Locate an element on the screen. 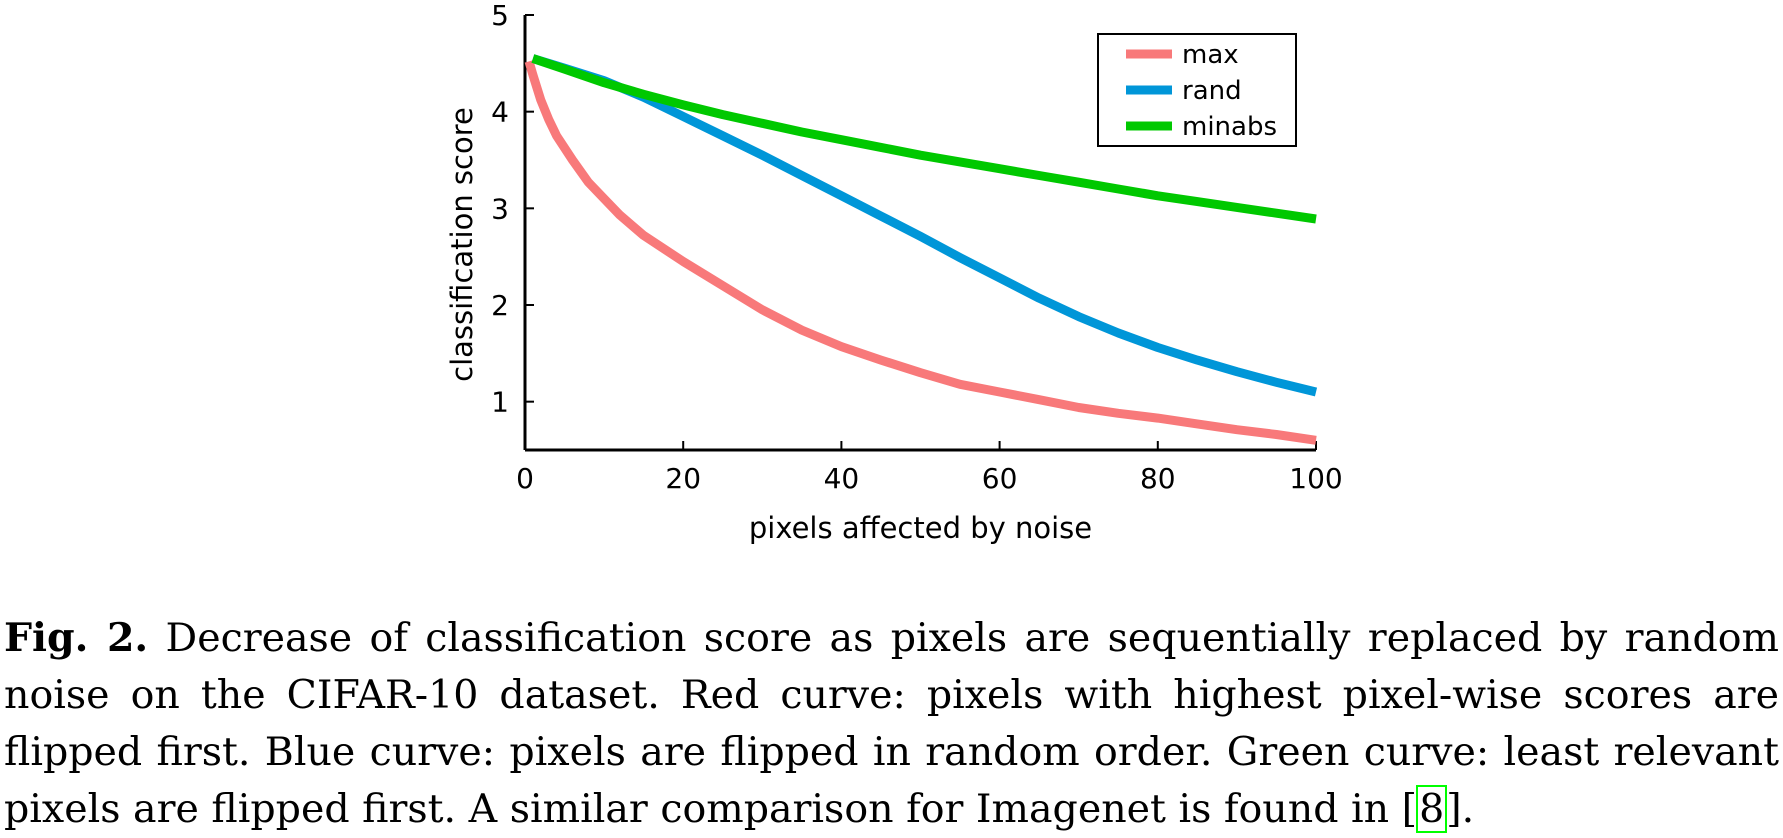  y-axis-label: classification score is located at coordinates (462, 244).